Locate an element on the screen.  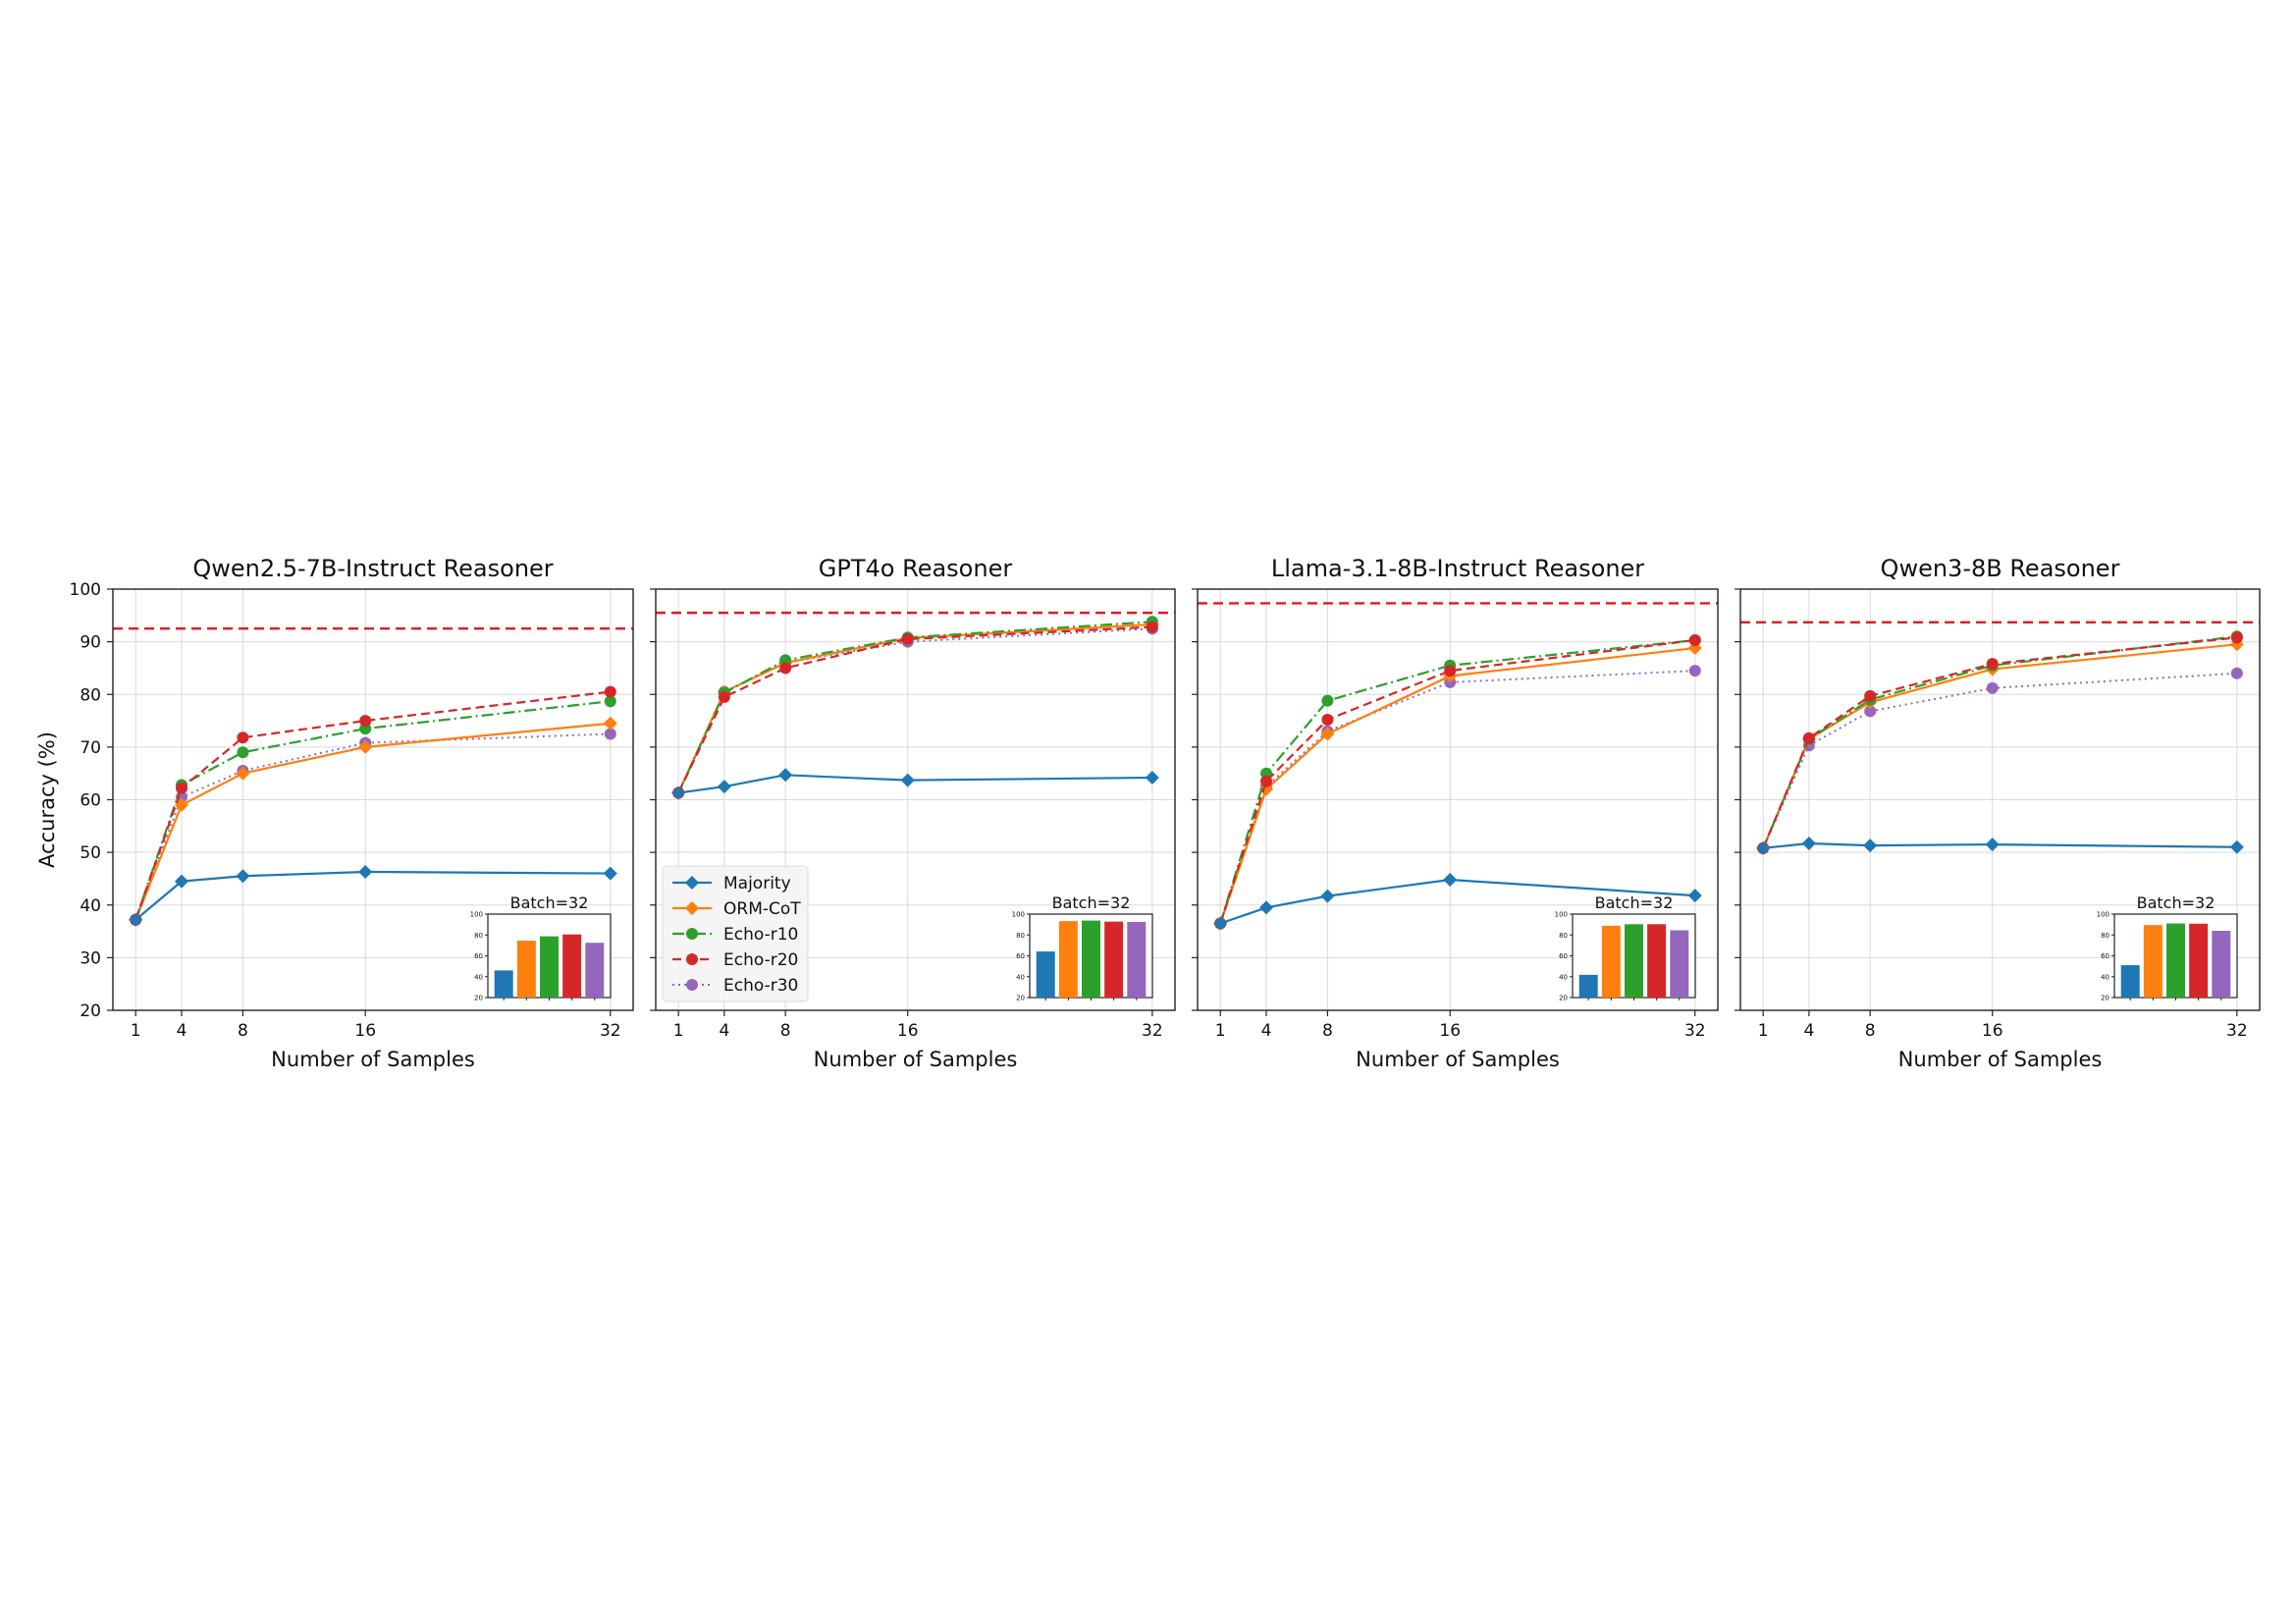
data-point-echo-r10 is located at coordinates (243, 752).